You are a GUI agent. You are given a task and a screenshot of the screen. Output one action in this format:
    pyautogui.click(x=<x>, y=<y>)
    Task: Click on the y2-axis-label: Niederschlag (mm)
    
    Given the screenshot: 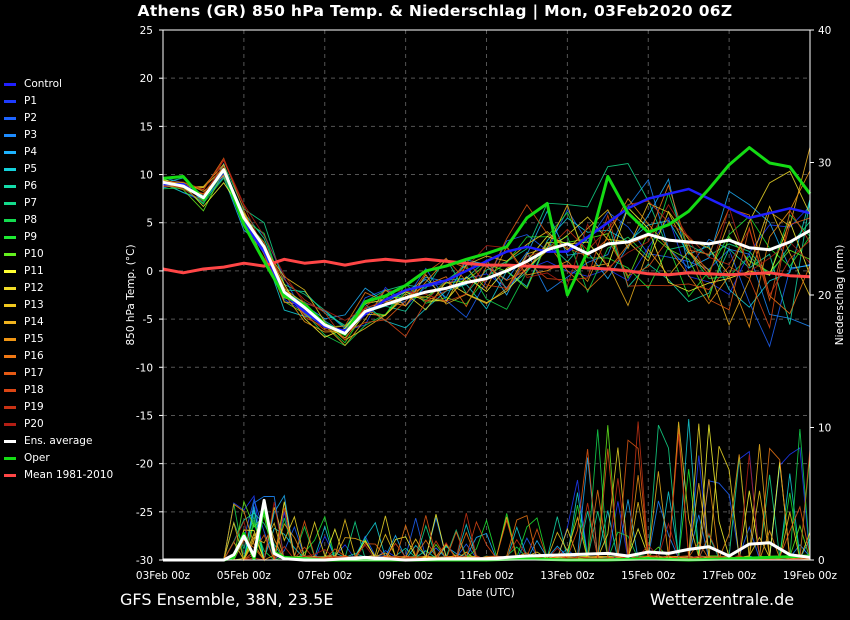 What is the action you would take?
    pyautogui.click(x=840, y=295)
    